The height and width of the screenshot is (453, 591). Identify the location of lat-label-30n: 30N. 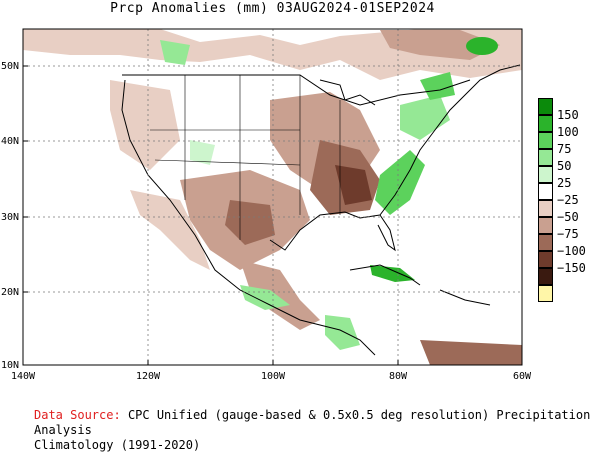
(10, 217).